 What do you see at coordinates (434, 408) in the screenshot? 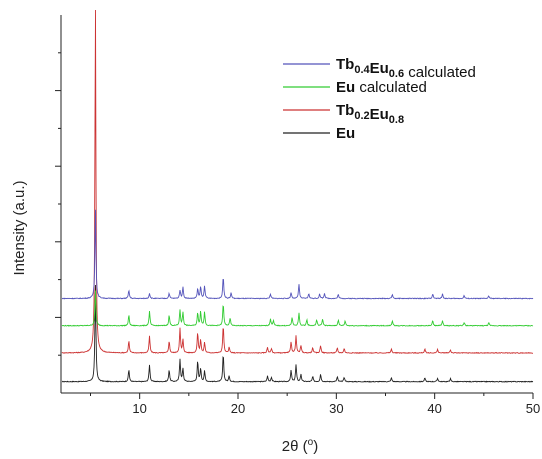
I see `x-tick-label: 40` at bounding box center [434, 408].